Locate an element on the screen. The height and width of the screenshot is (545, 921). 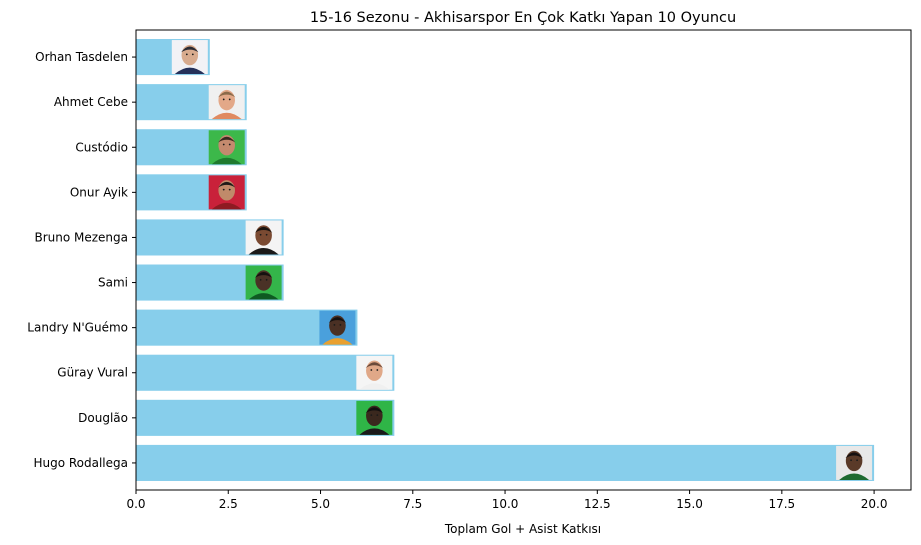
y-tick-label: Sami is located at coordinates (113, 283).